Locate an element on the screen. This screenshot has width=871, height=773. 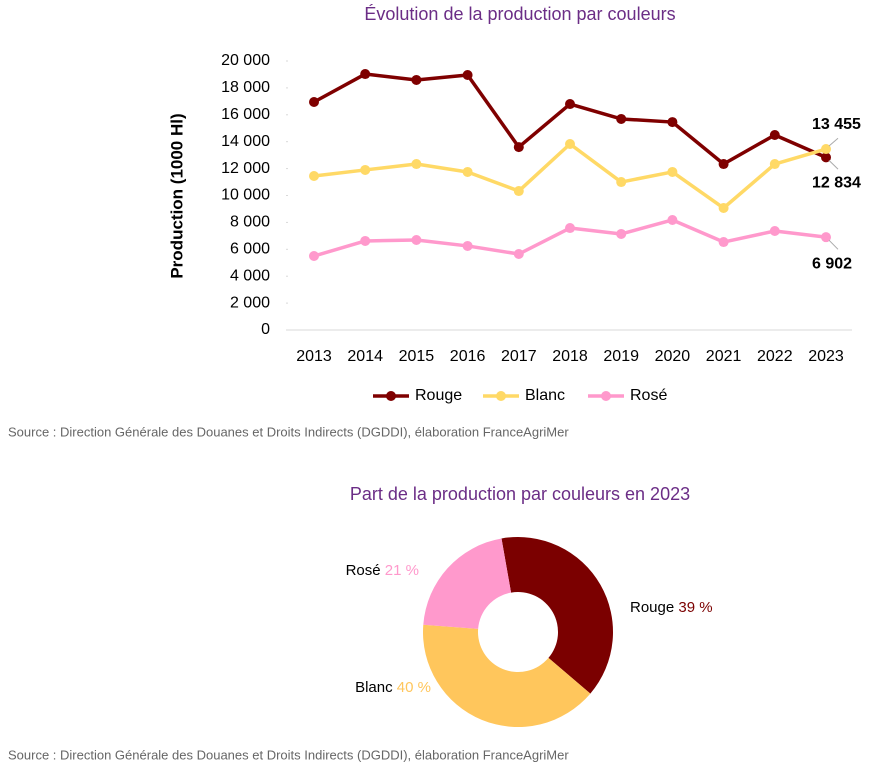
slice-name: Rosé is located at coordinates (363, 570).